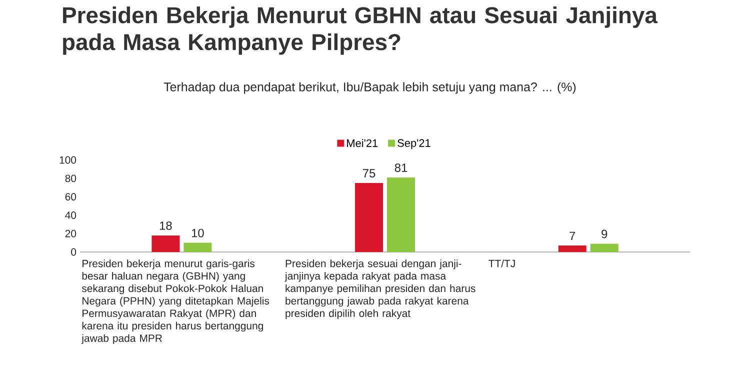 This screenshot has width=750, height=375. What do you see at coordinates (166, 225) in the screenshot?
I see `data-label: 18` at bounding box center [166, 225].